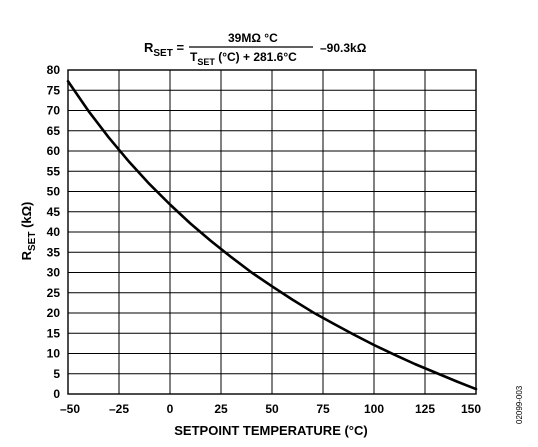 This screenshot has width=538, height=447. I want to click on y-tick-label: 40, so click(54, 232).